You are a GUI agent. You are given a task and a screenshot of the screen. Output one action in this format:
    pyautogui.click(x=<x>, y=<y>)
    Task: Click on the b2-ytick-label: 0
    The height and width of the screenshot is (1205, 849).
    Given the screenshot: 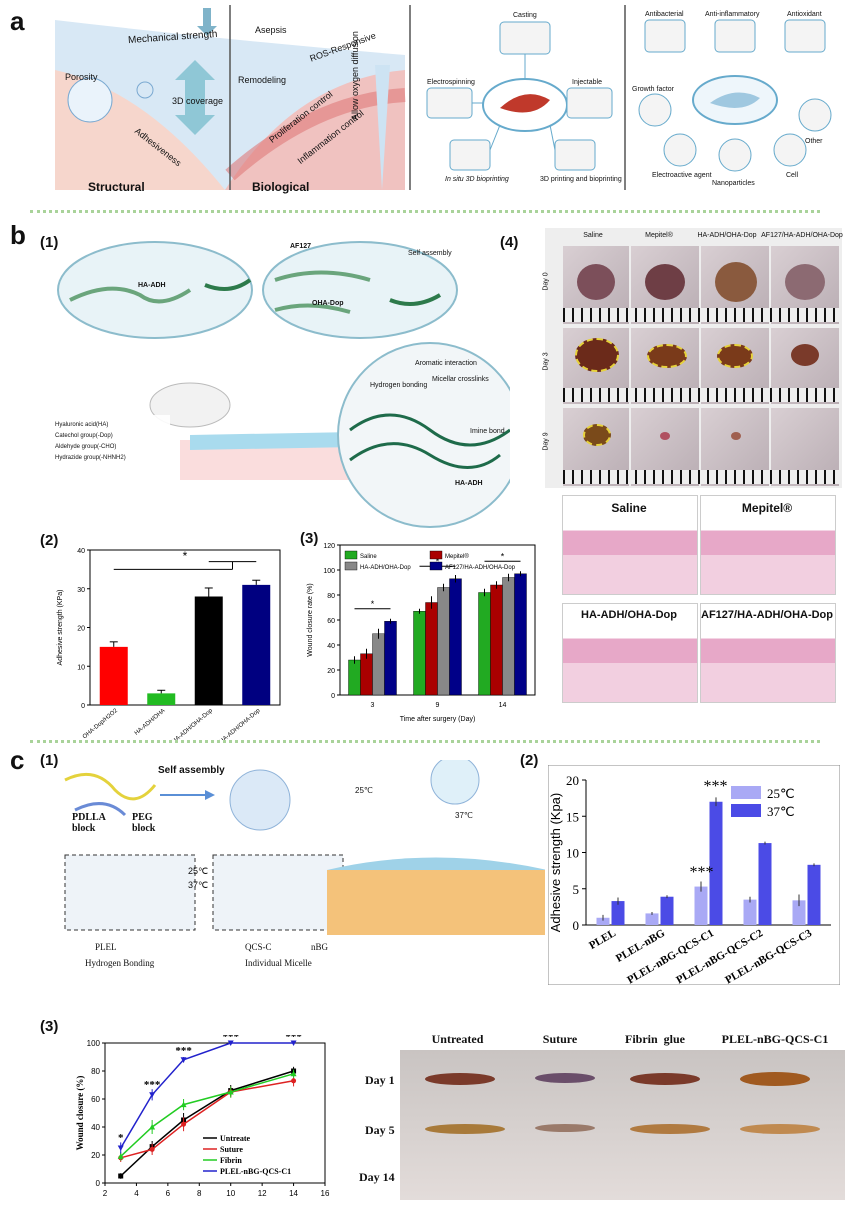 What is the action you would take?
    pyautogui.click(x=83, y=706)
    